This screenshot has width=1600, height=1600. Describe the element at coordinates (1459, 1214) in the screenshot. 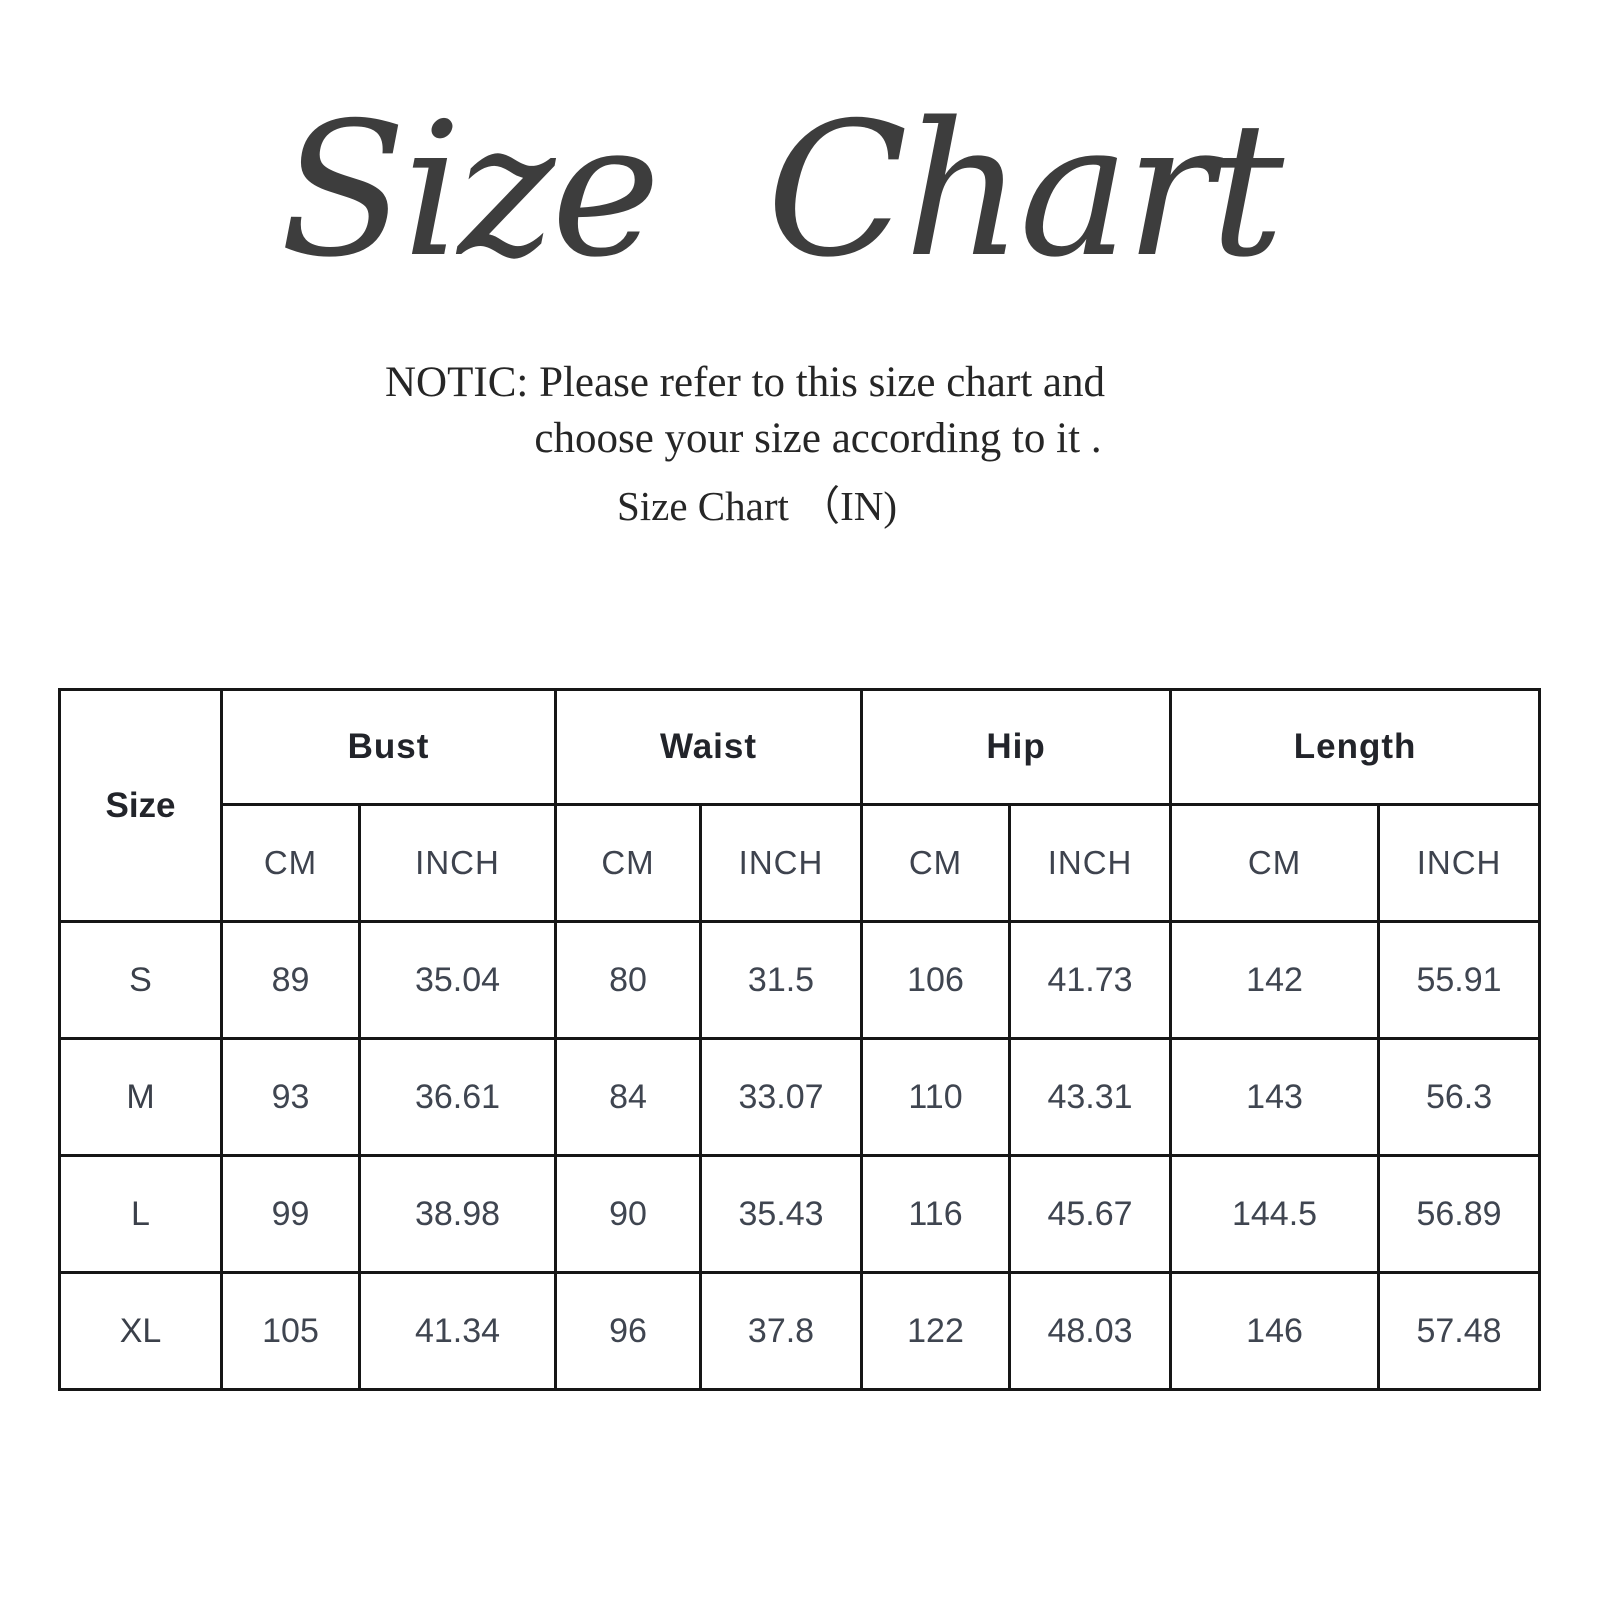

I see `cell-length-inch: 56.89` at that location.